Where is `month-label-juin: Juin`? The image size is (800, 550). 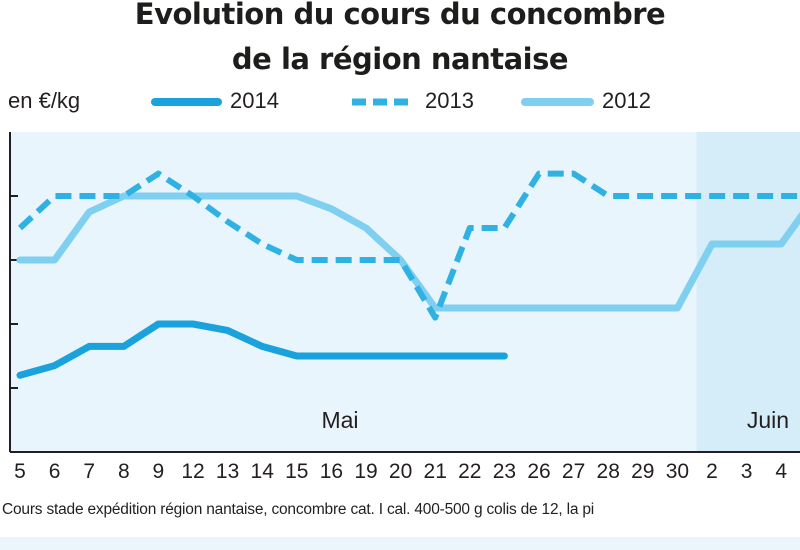
month-label-juin: Juin is located at coordinates (768, 420).